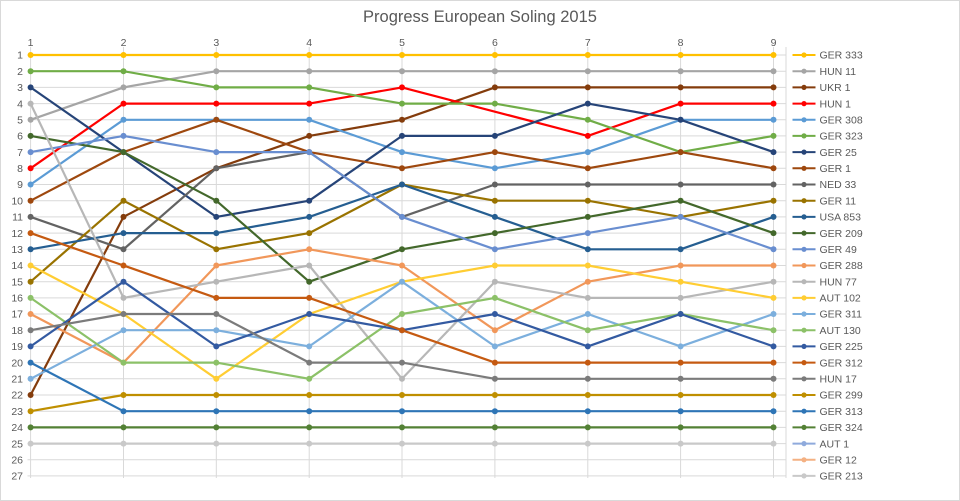 This screenshot has width=960, height=501. I want to click on svg-text: AUT 130, so click(840, 331).